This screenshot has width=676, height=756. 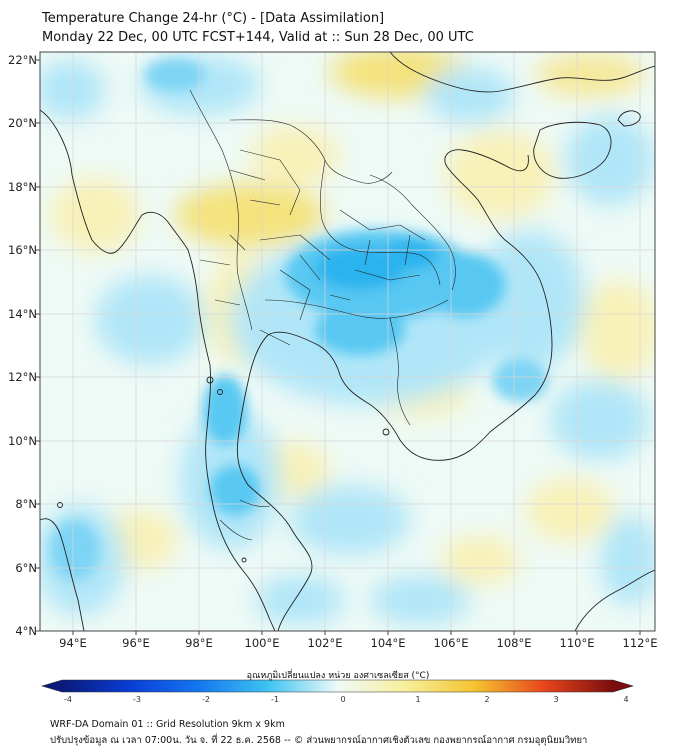 I want to click on lat-label: 8°N, so click(x=26, y=504).